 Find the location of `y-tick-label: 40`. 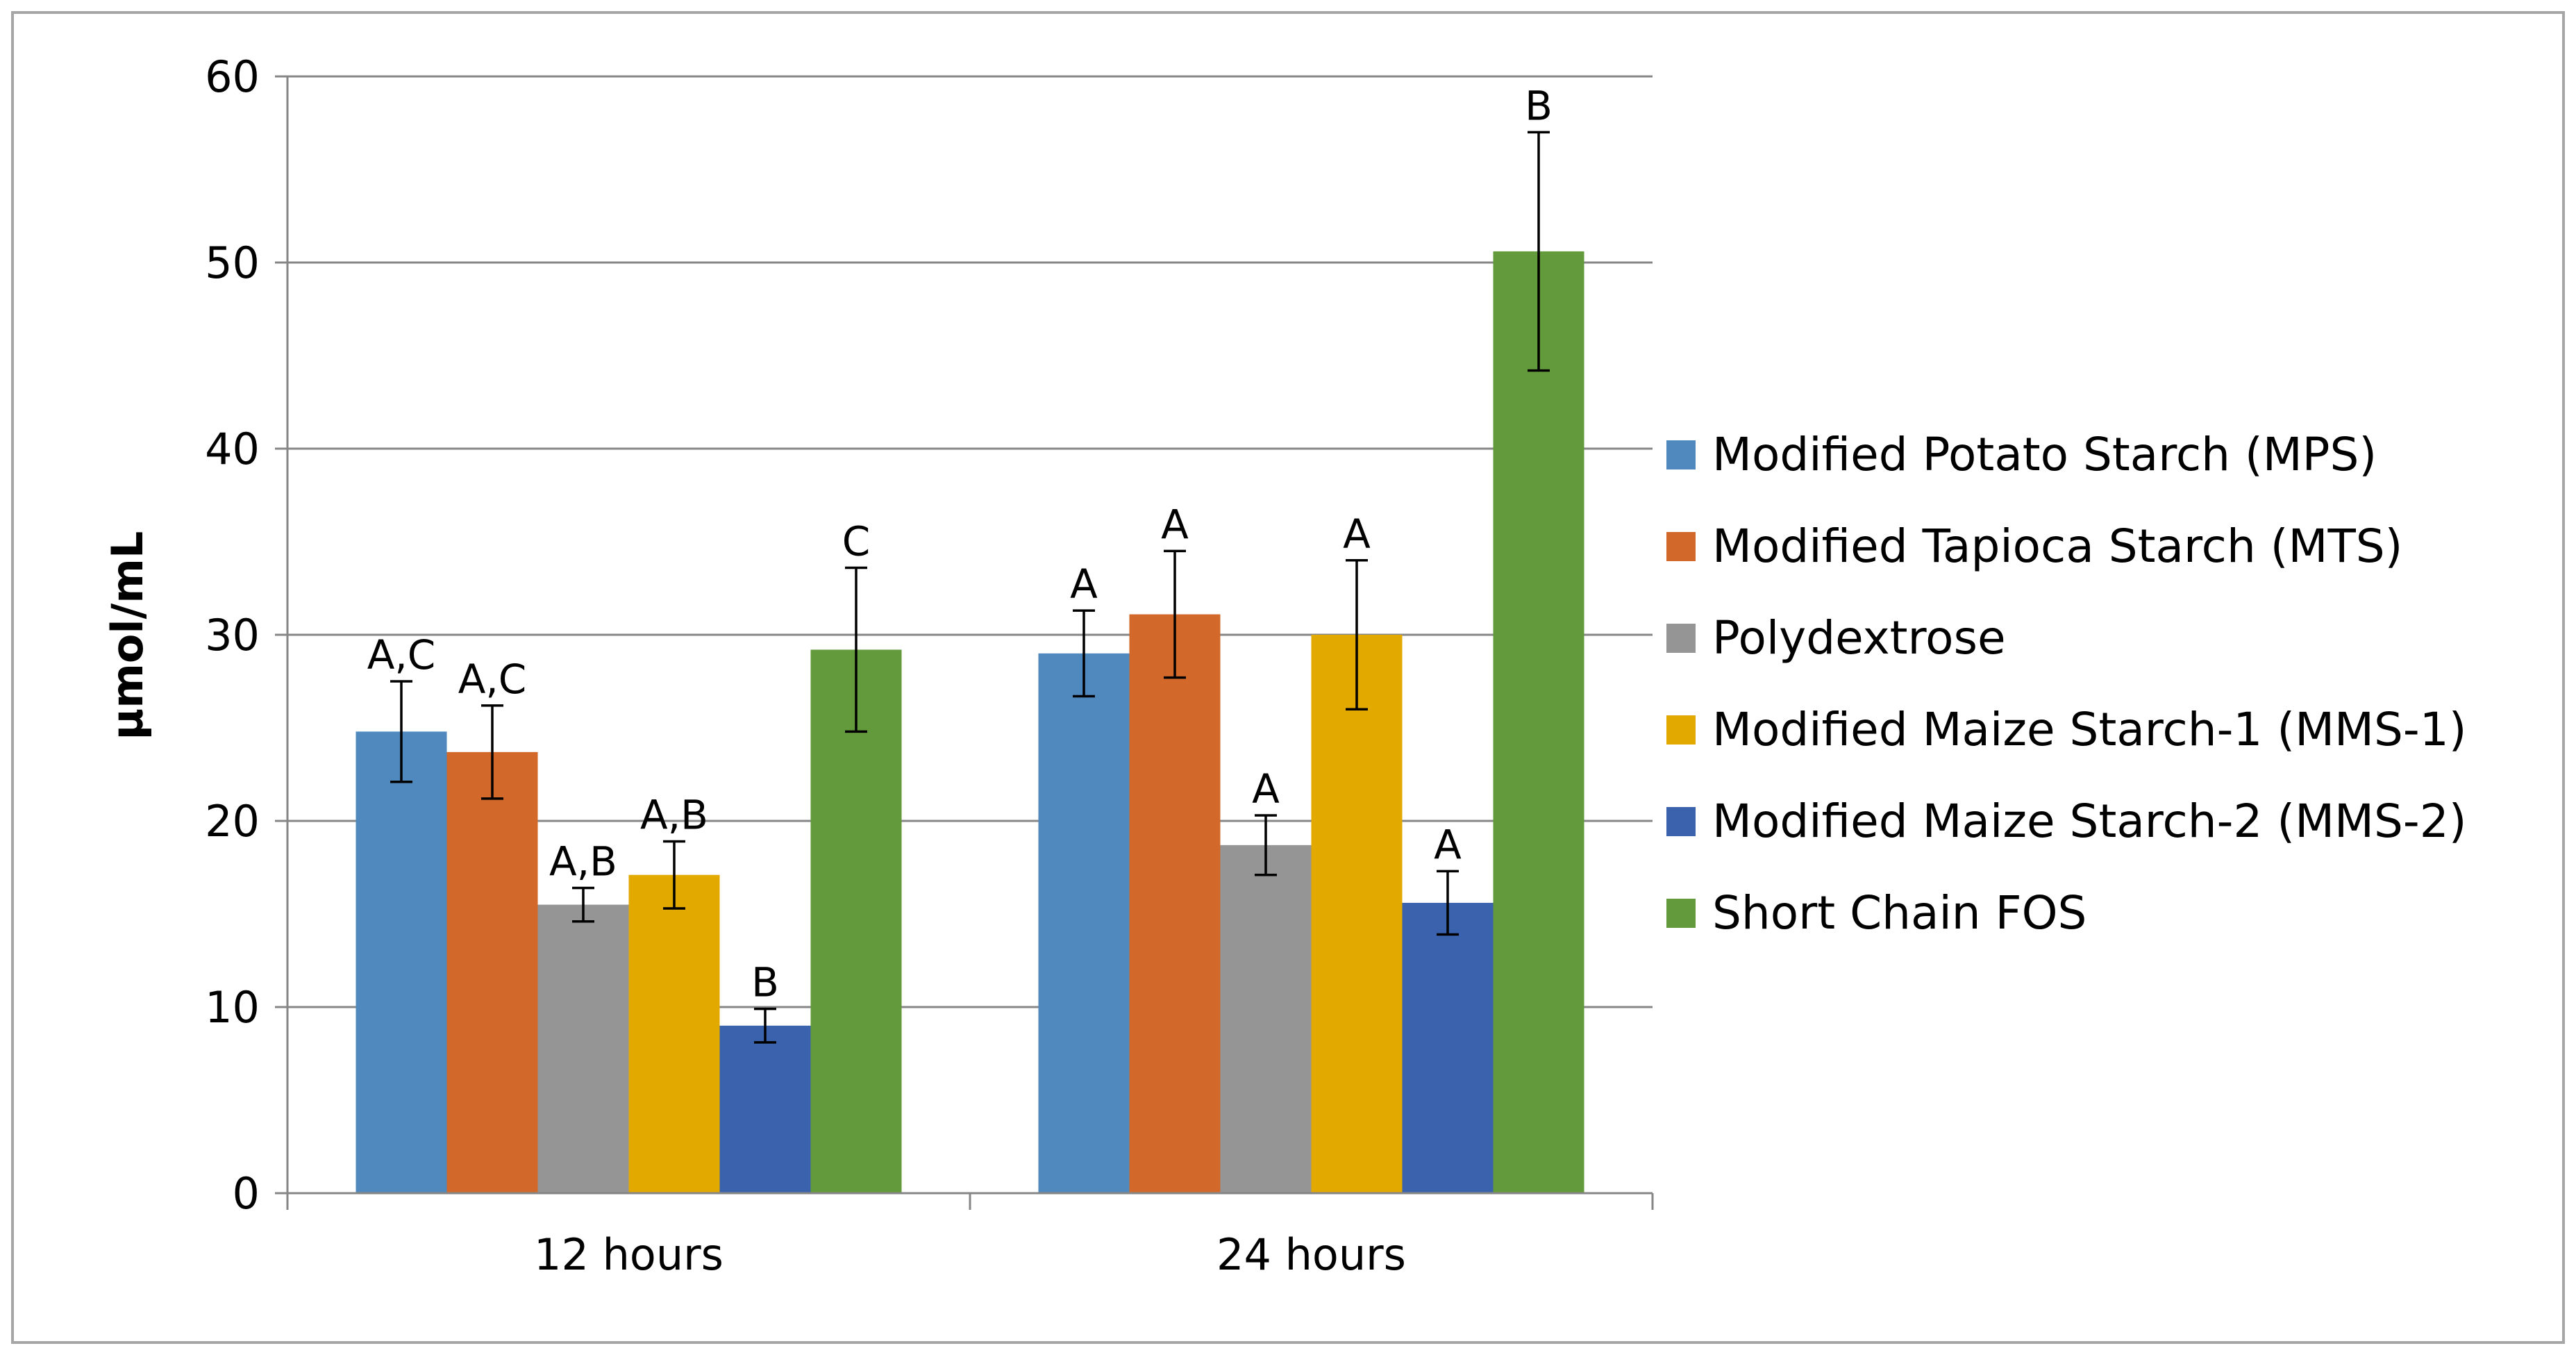

y-tick-label: 40 is located at coordinates (232, 449).